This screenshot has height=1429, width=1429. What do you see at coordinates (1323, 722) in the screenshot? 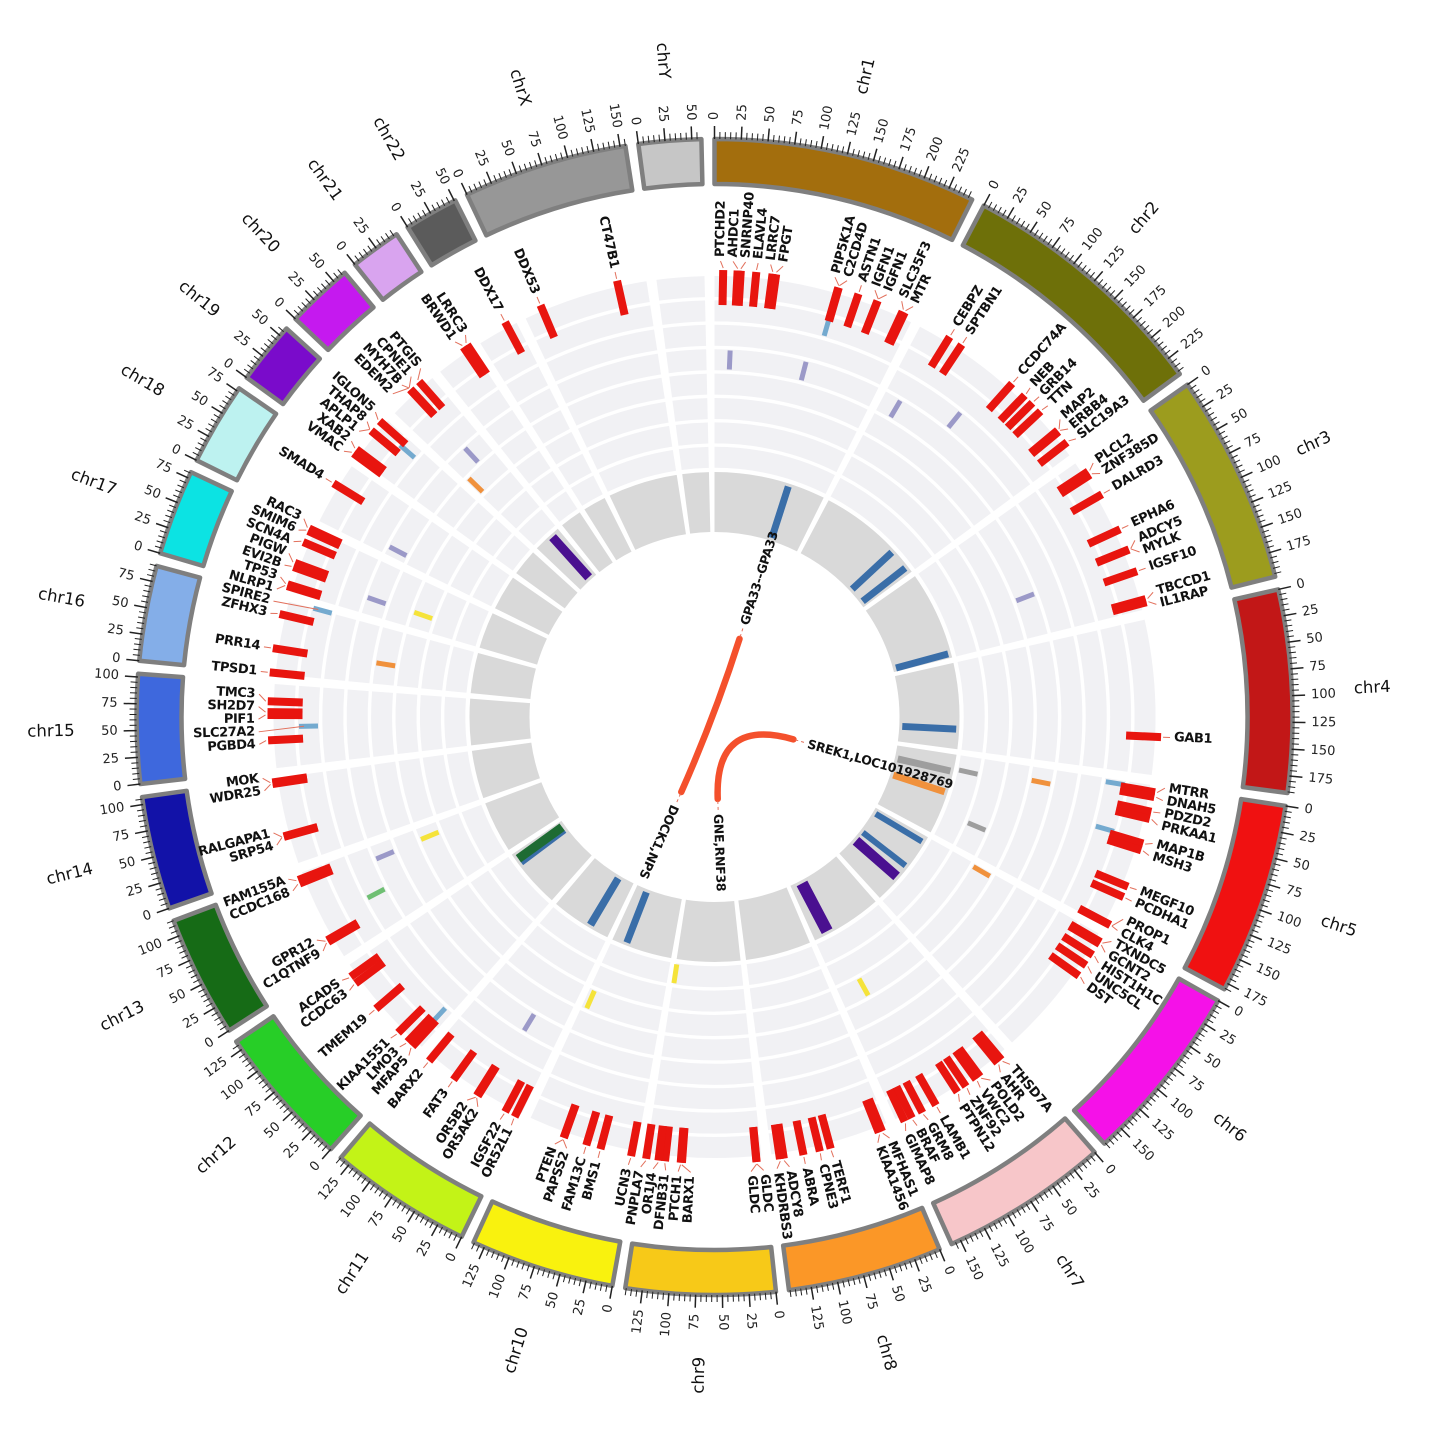
I see `axis-tick-label: 125` at bounding box center [1323, 722].